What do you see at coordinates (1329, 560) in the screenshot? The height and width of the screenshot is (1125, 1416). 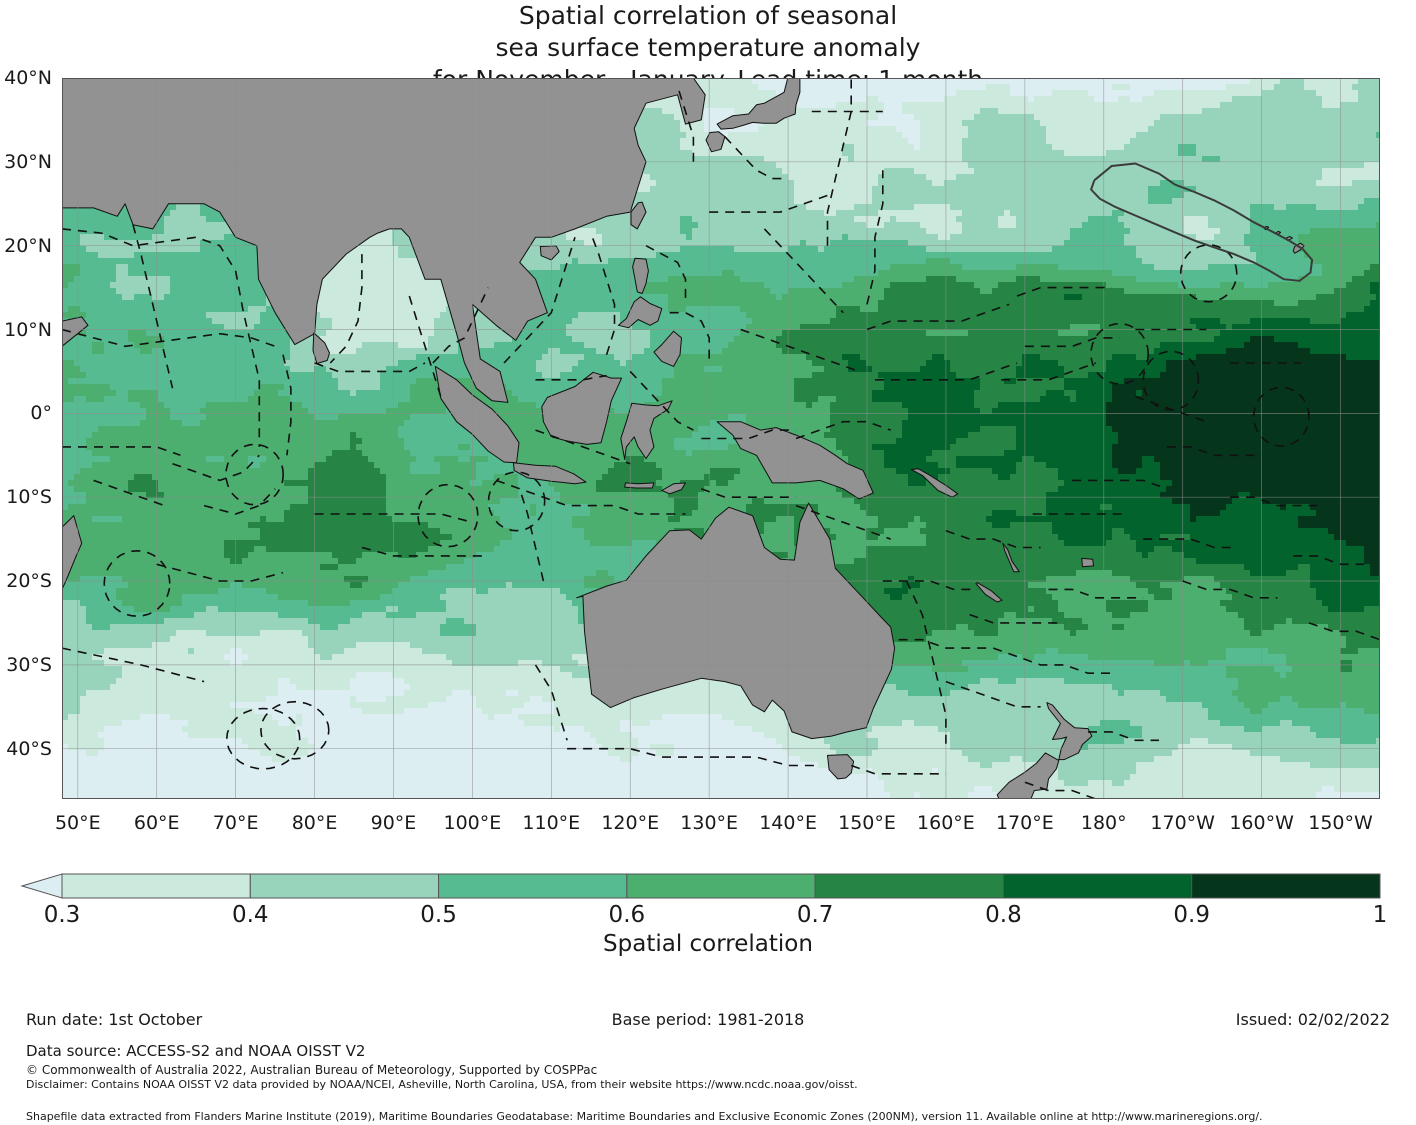 I see `eez-french-poly-n` at bounding box center [1329, 560].